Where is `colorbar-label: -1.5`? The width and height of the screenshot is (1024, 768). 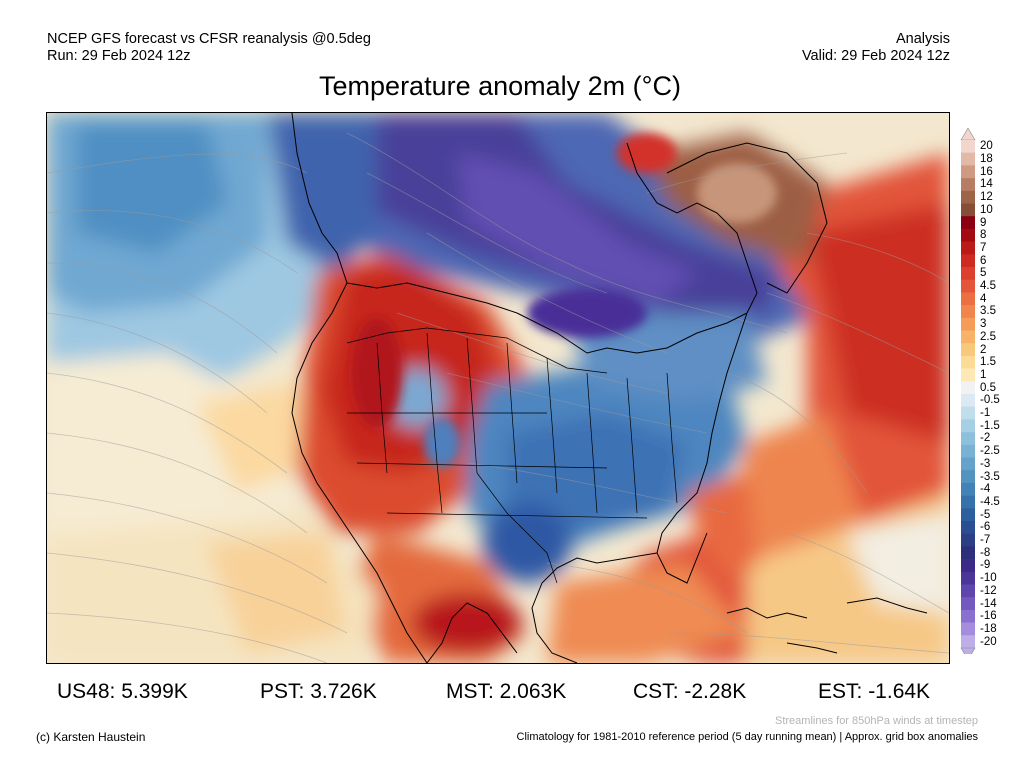
colorbar-label: -1.5 is located at coordinates (990, 425).